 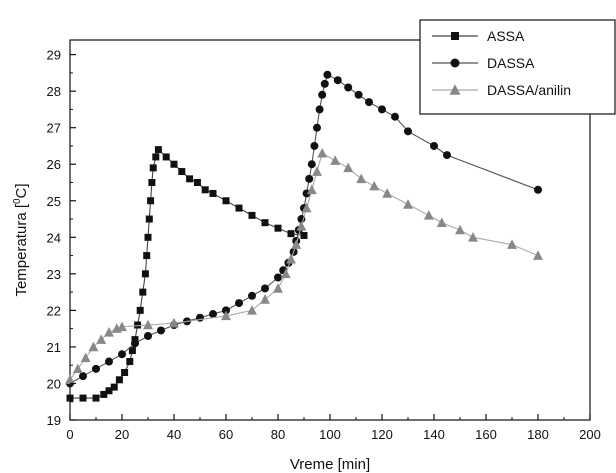 What do you see at coordinates (529, 90) in the screenshot?
I see `legend-label-dassa-anilin: DASSA/anilin` at bounding box center [529, 90].